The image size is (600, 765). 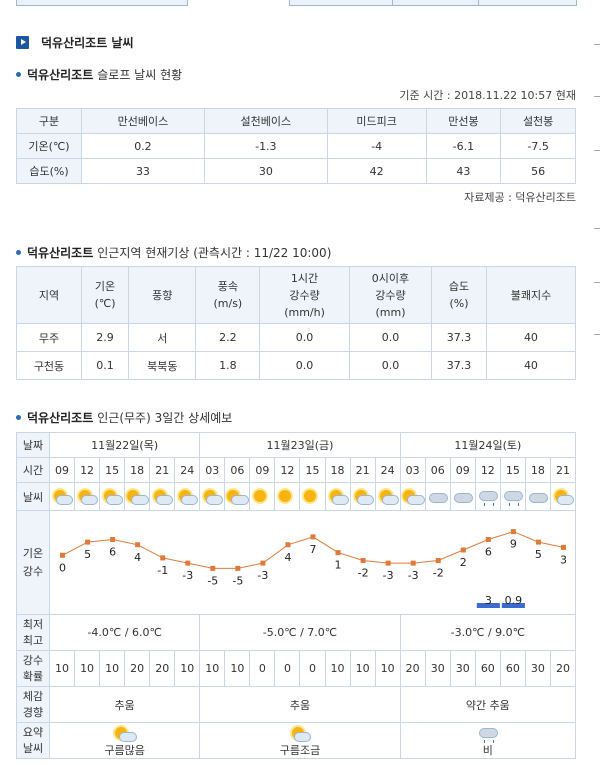 What do you see at coordinates (531, 295) in the screenshot?
I see `header-cell: 불쾌지수` at bounding box center [531, 295].